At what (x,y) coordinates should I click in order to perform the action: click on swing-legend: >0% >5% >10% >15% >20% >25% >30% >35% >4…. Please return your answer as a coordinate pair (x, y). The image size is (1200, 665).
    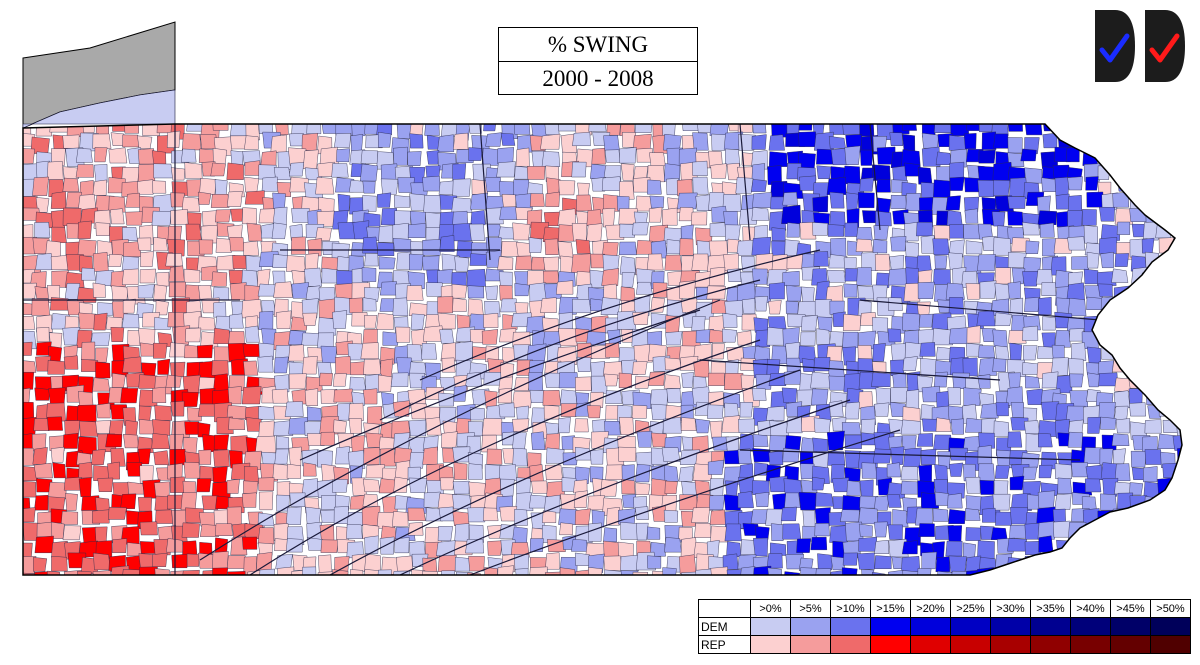
    Looking at the image, I should click on (944, 626).